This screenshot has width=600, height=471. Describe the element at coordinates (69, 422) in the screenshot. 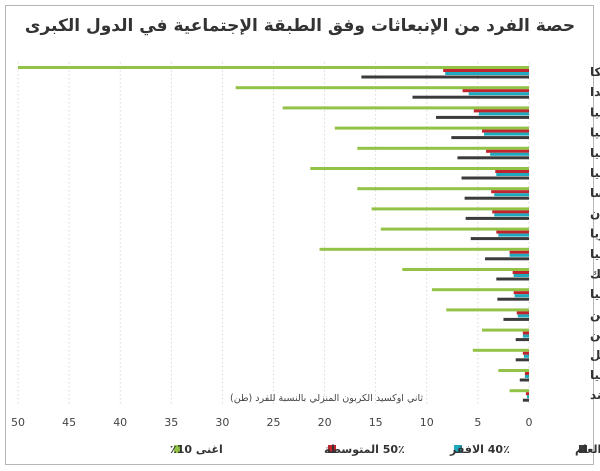

I see `x-tick-label: 45` at that location.